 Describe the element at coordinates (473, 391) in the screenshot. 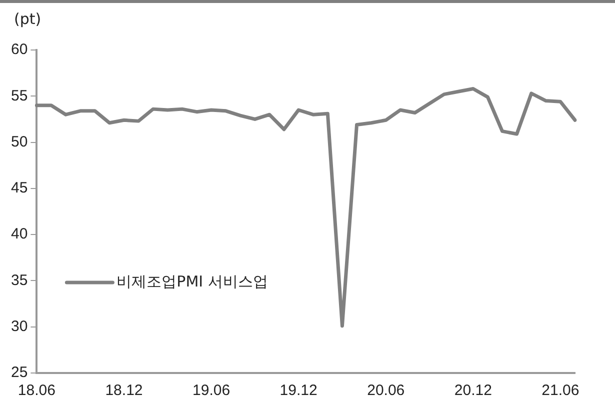

I see `x-tick-label: 20.12` at that location.